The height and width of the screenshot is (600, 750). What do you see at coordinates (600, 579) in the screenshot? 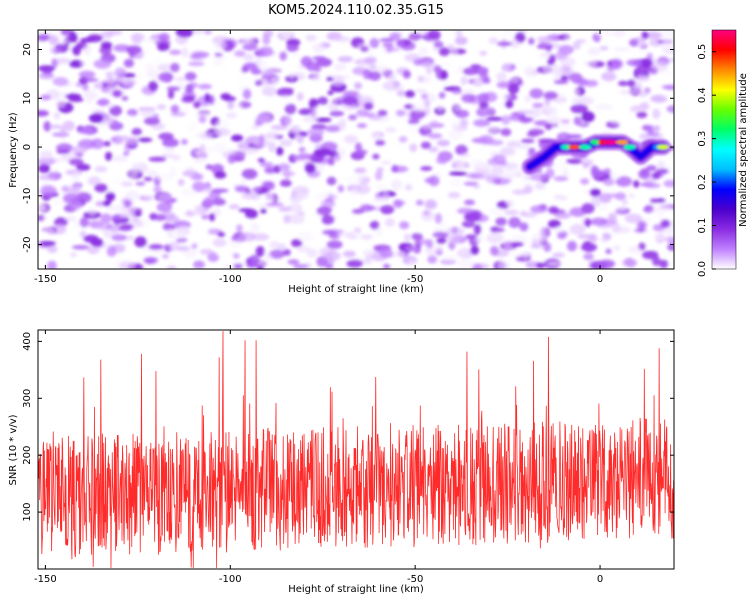
I see `x-tick-label: 0` at bounding box center [600, 579].